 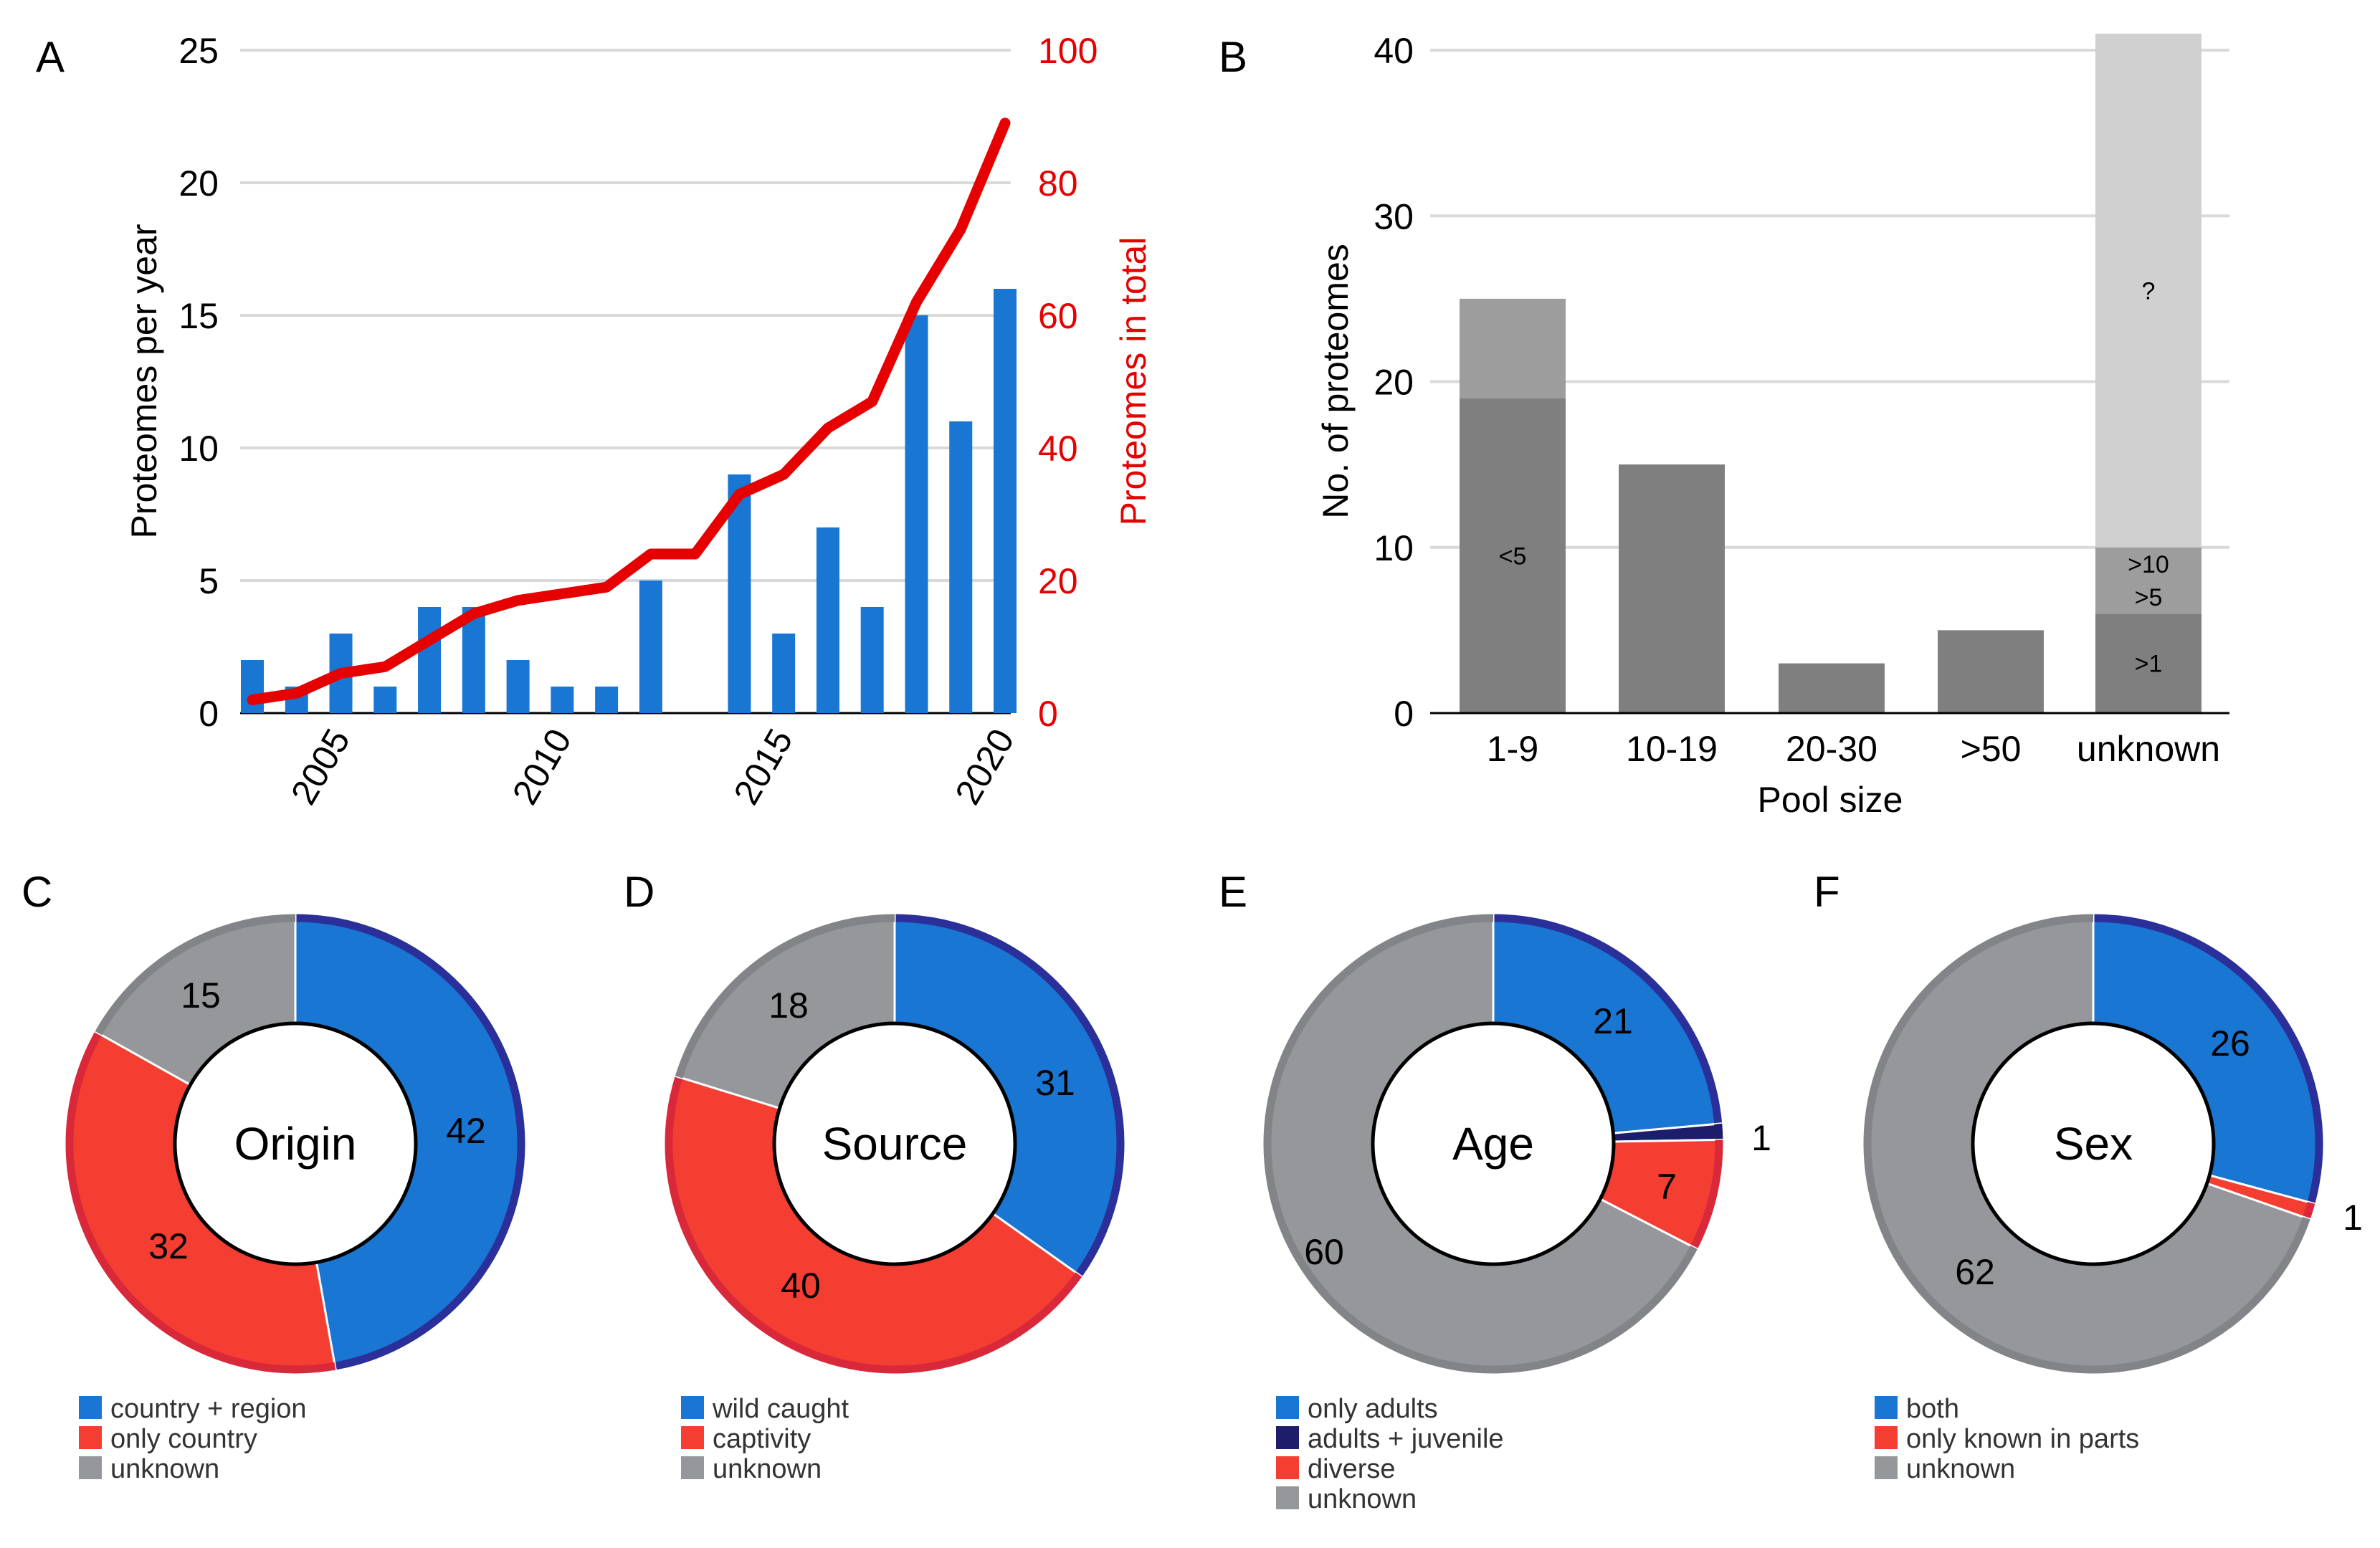 I want to click on panel-letter-b: B, so click(x=1233, y=57).